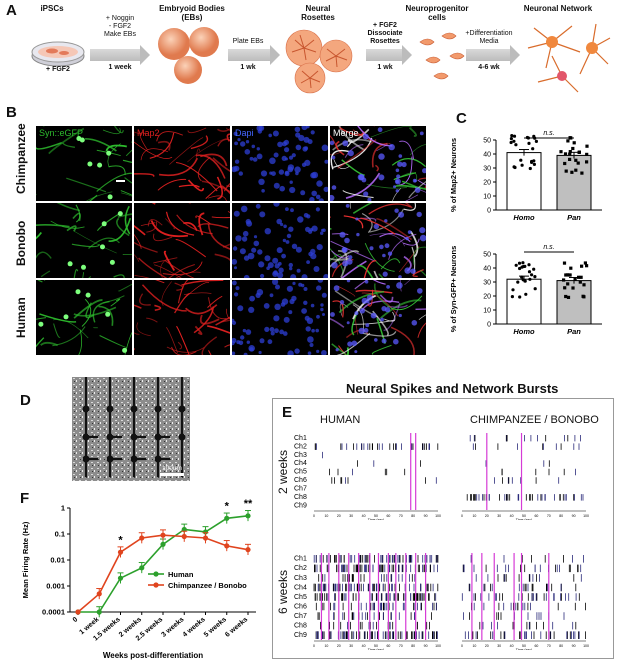  I want to click on channel-label: Ch8, so click(300, 497).